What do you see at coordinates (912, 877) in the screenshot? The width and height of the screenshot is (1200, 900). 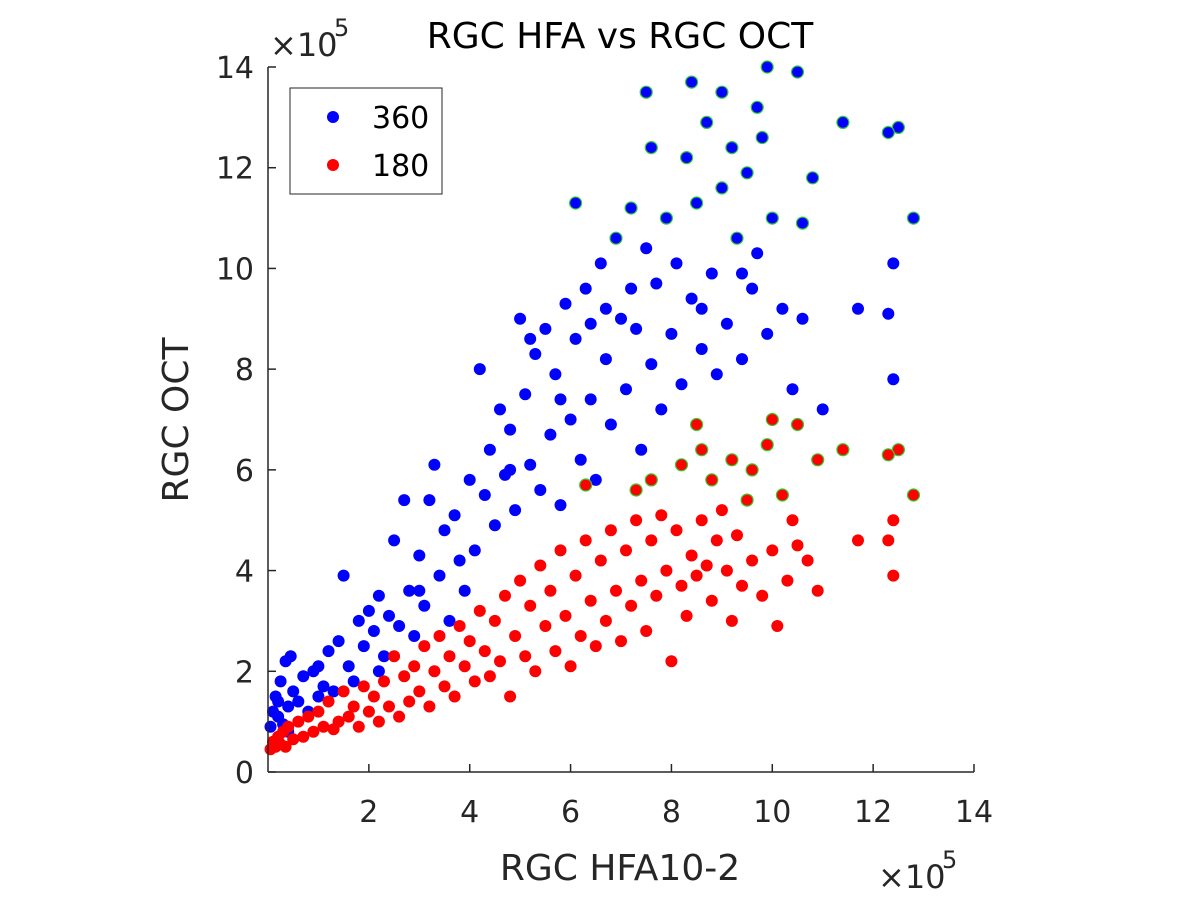 I see `x-multiplier-text: ×10` at bounding box center [912, 877].